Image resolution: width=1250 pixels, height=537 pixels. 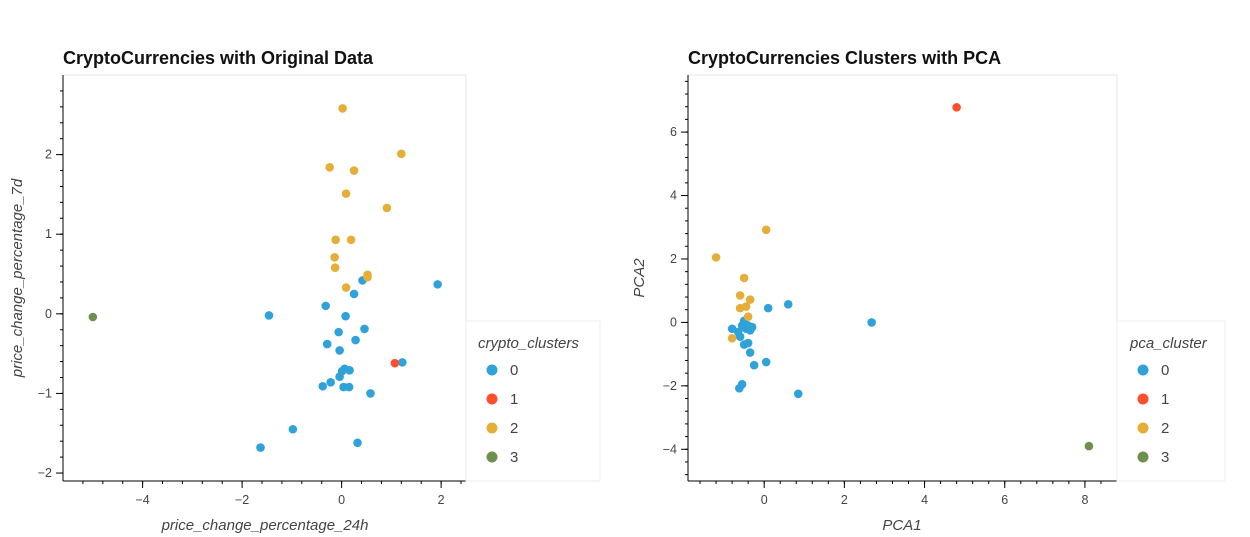 What do you see at coordinates (670, 449) in the screenshot?
I see `y-tick-label: −4` at bounding box center [670, 449].